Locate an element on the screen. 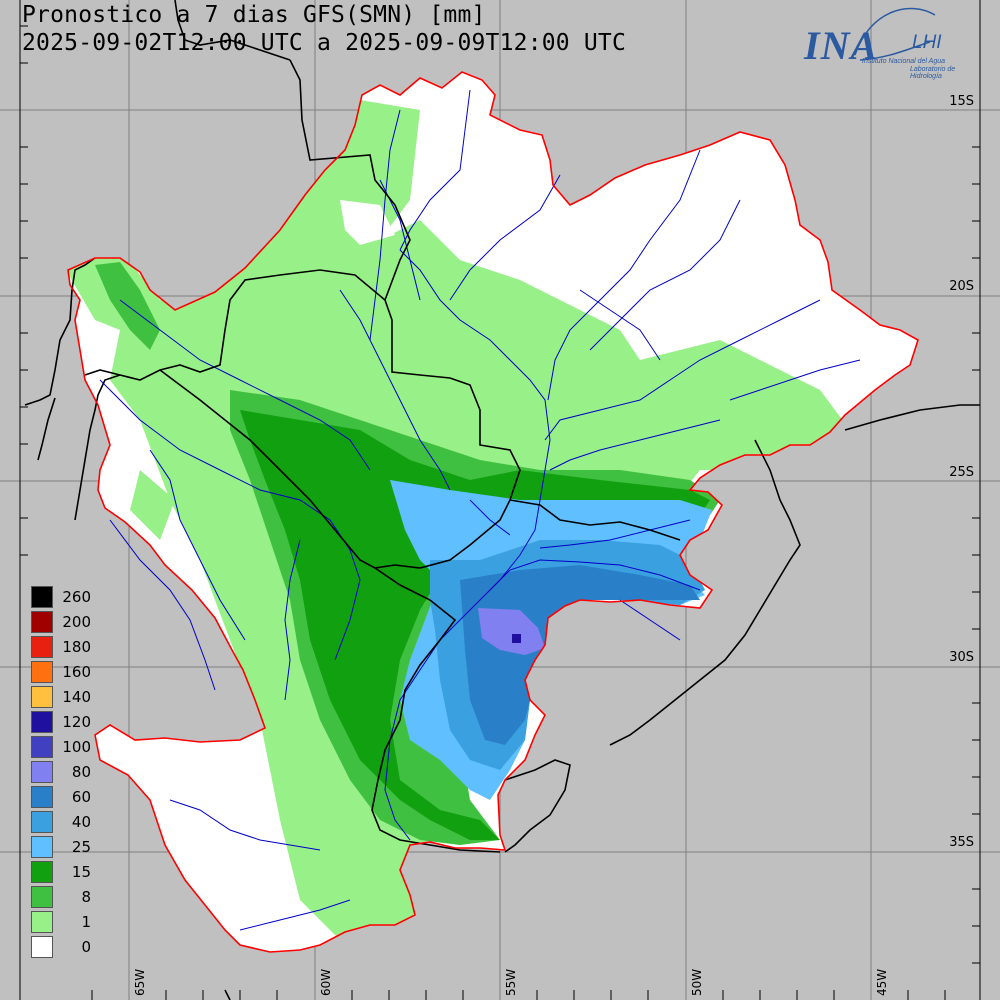  lat-label-25s: 25S is located at coordinates (961, 472).